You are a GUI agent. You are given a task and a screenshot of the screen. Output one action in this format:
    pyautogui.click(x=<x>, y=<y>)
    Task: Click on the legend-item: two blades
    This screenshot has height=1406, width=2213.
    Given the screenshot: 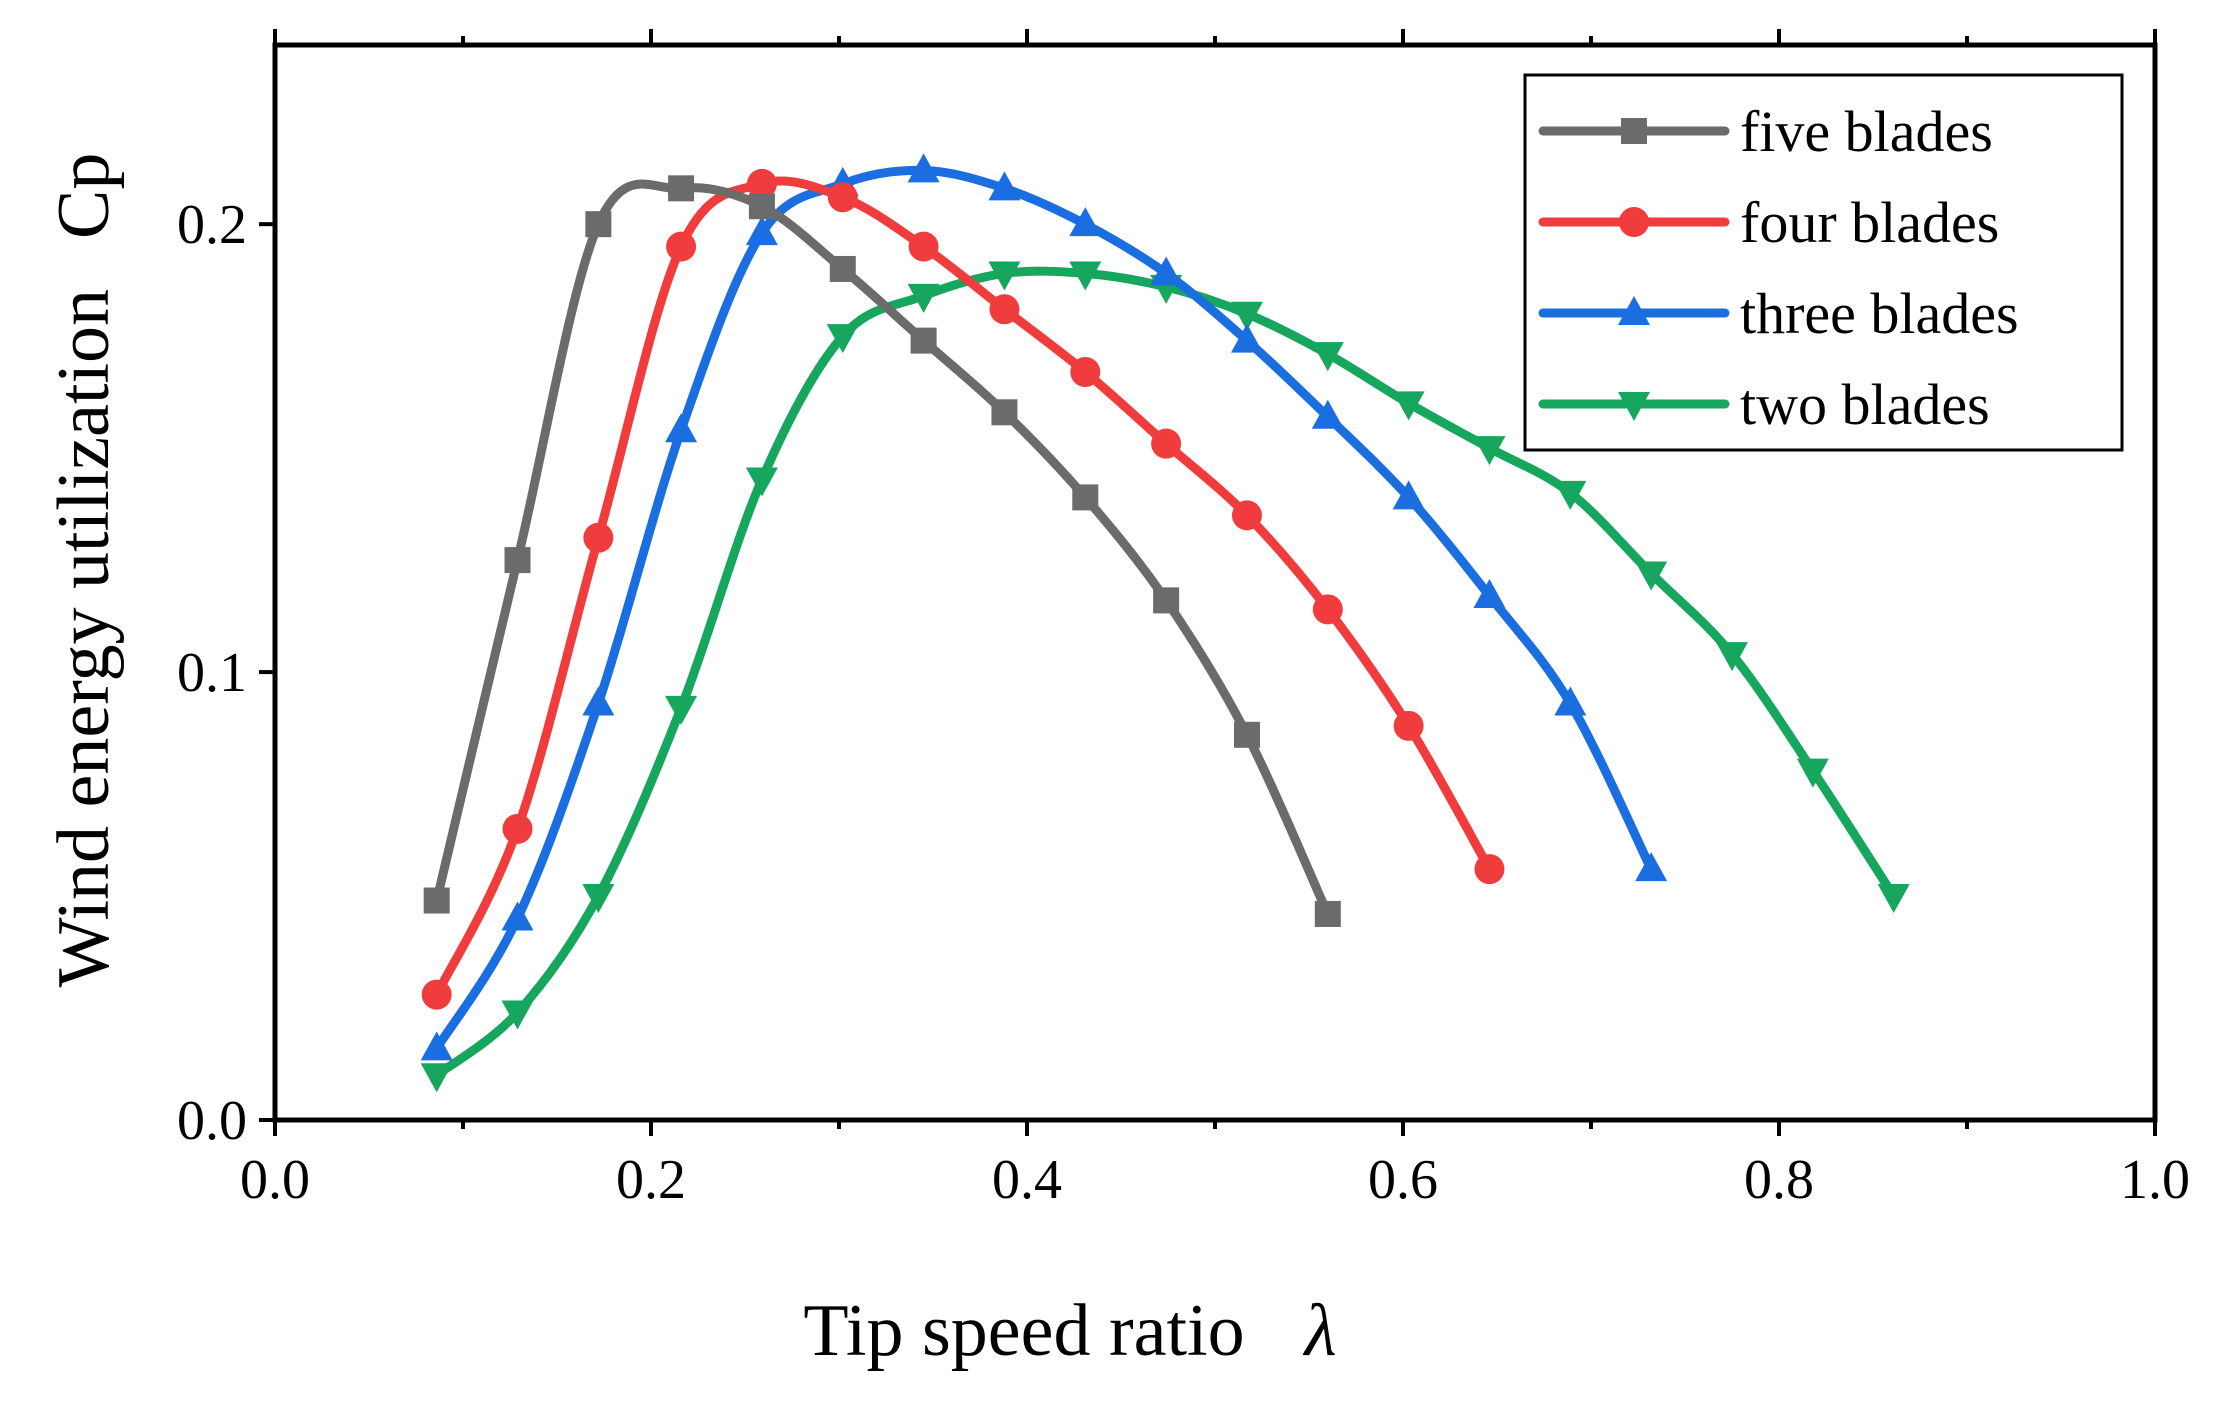 What is the action you would take?
    pyautogui.click(x=1764, y=404)
    